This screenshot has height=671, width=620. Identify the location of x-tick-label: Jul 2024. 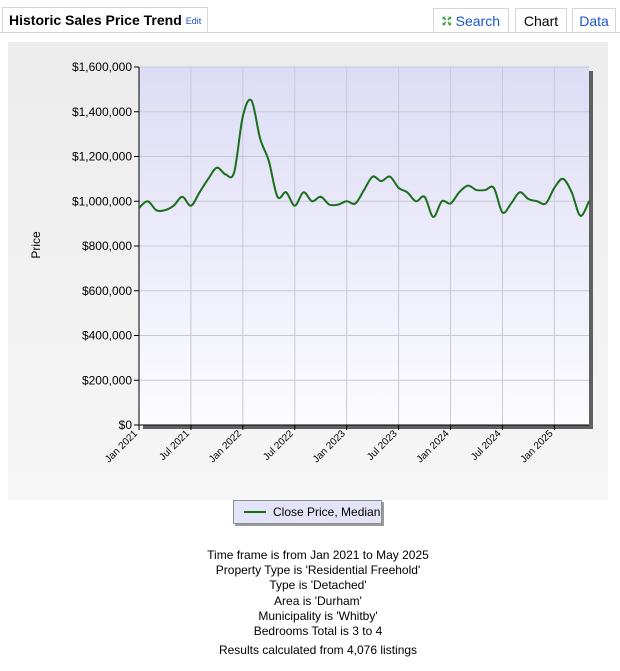
(486, 445).